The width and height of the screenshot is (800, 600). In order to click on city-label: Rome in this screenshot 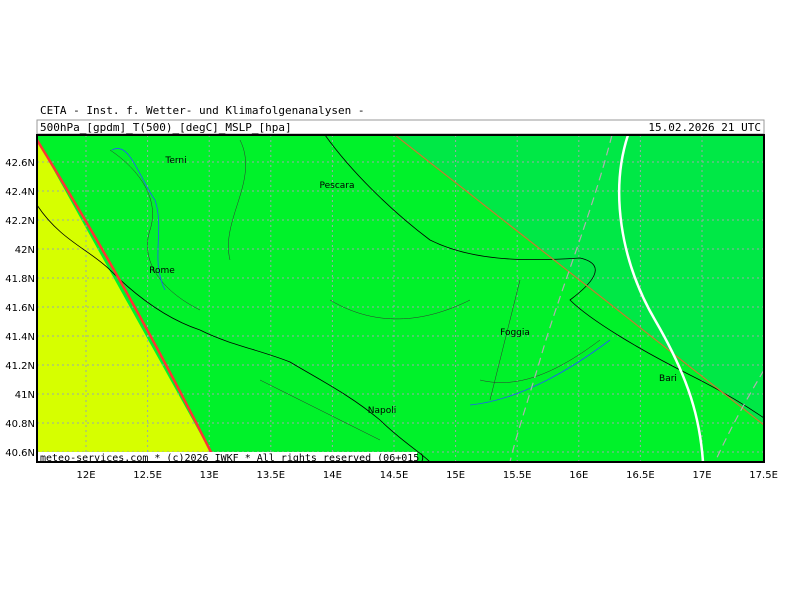, I will do `click(162, 271)`.